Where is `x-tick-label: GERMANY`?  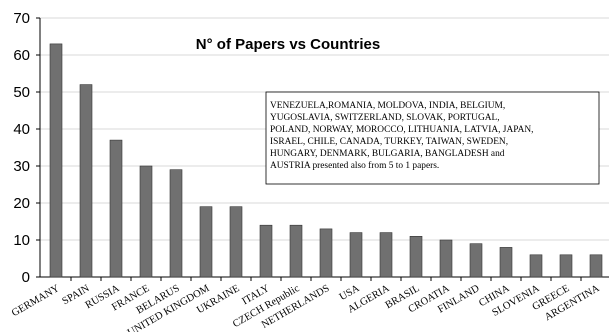
x-tick-label: GERMANY is located at coordinates (36, 301).